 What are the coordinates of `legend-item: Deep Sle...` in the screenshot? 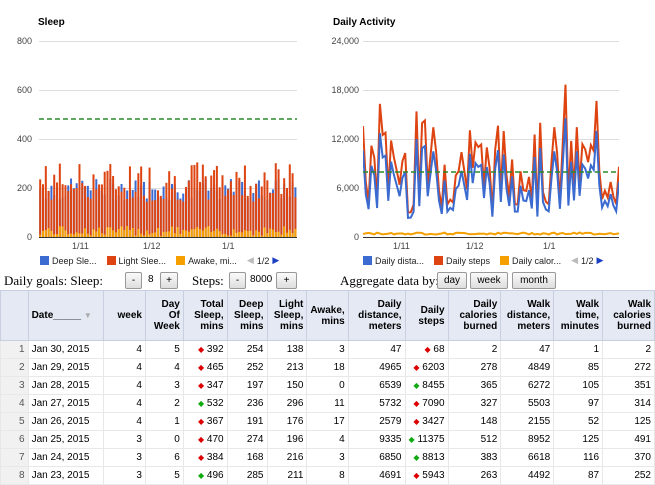 It's located at (68, 261).